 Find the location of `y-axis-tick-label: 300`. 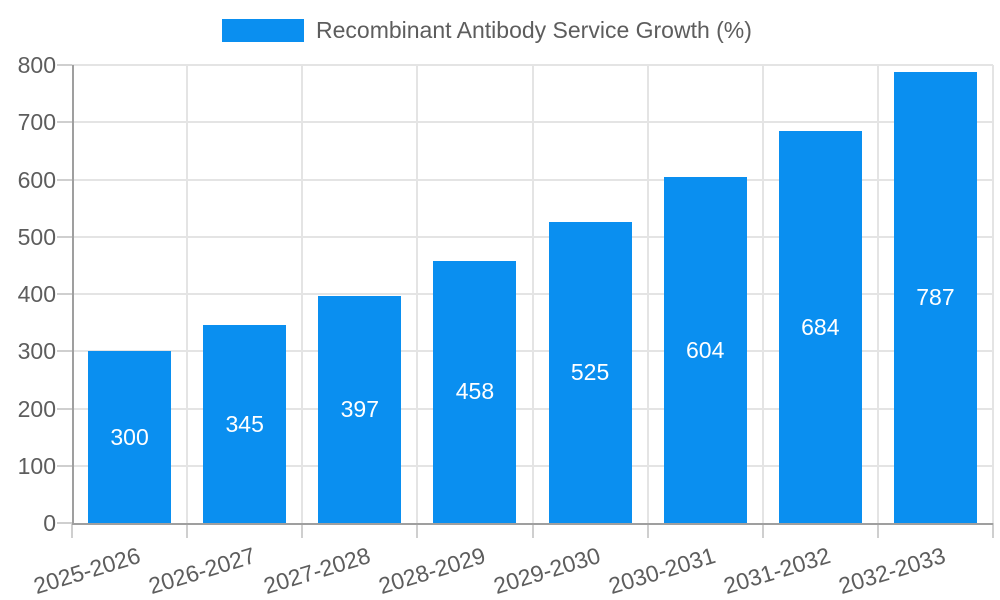

y-axis-tick-label: 300 is located at coordinates (36, 351).